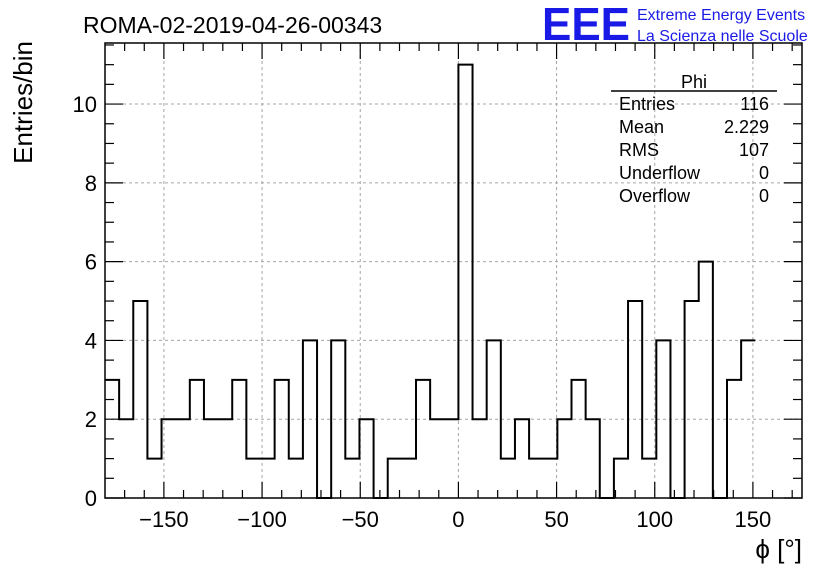 The width and height of the screenshot is (836, 577). What do you see at coordinates (91, 419) in the screenshot?
I see `y-tick-label-1: 2` at bounding box center [91, 419].